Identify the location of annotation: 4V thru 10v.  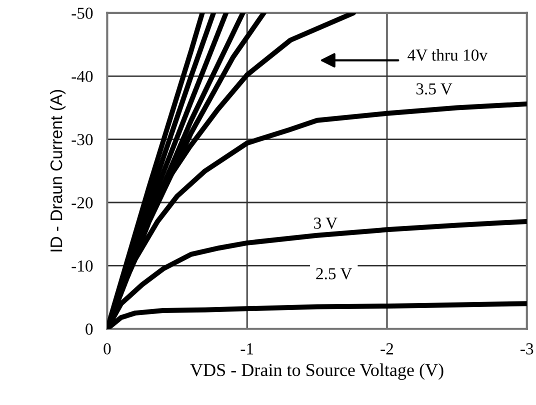
(448, 54).